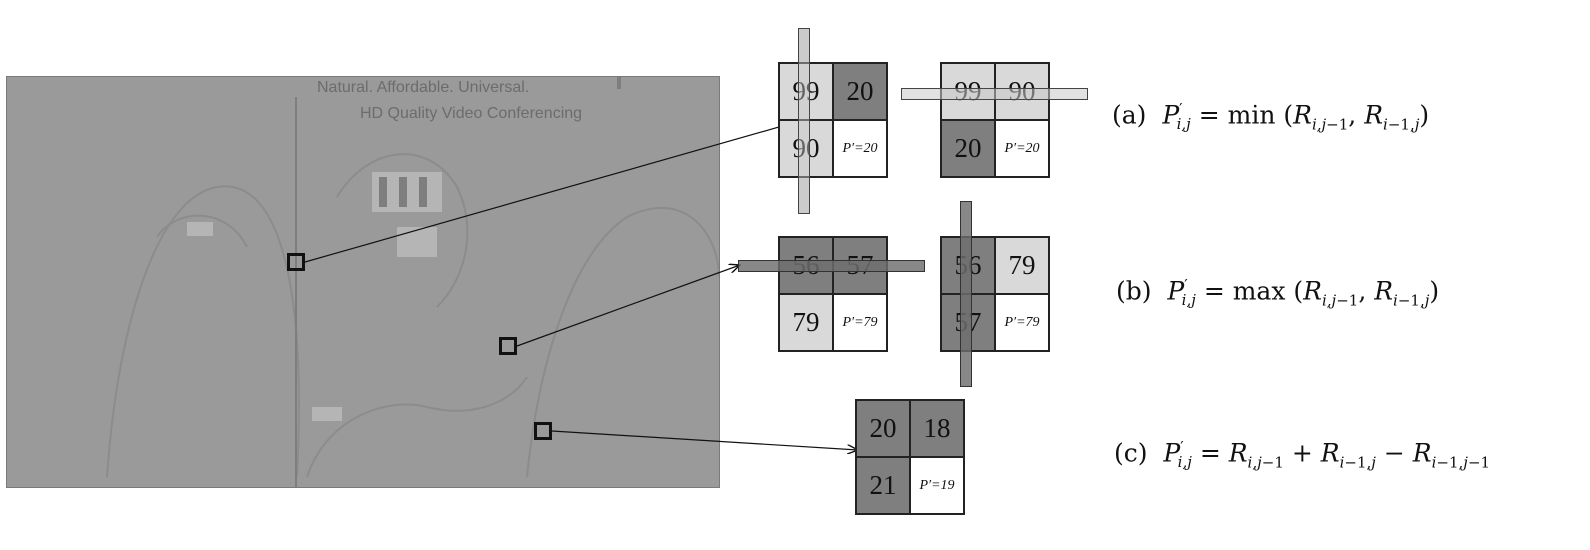  I want to click on cell-c-pred: P′=19, so click(937, 485).